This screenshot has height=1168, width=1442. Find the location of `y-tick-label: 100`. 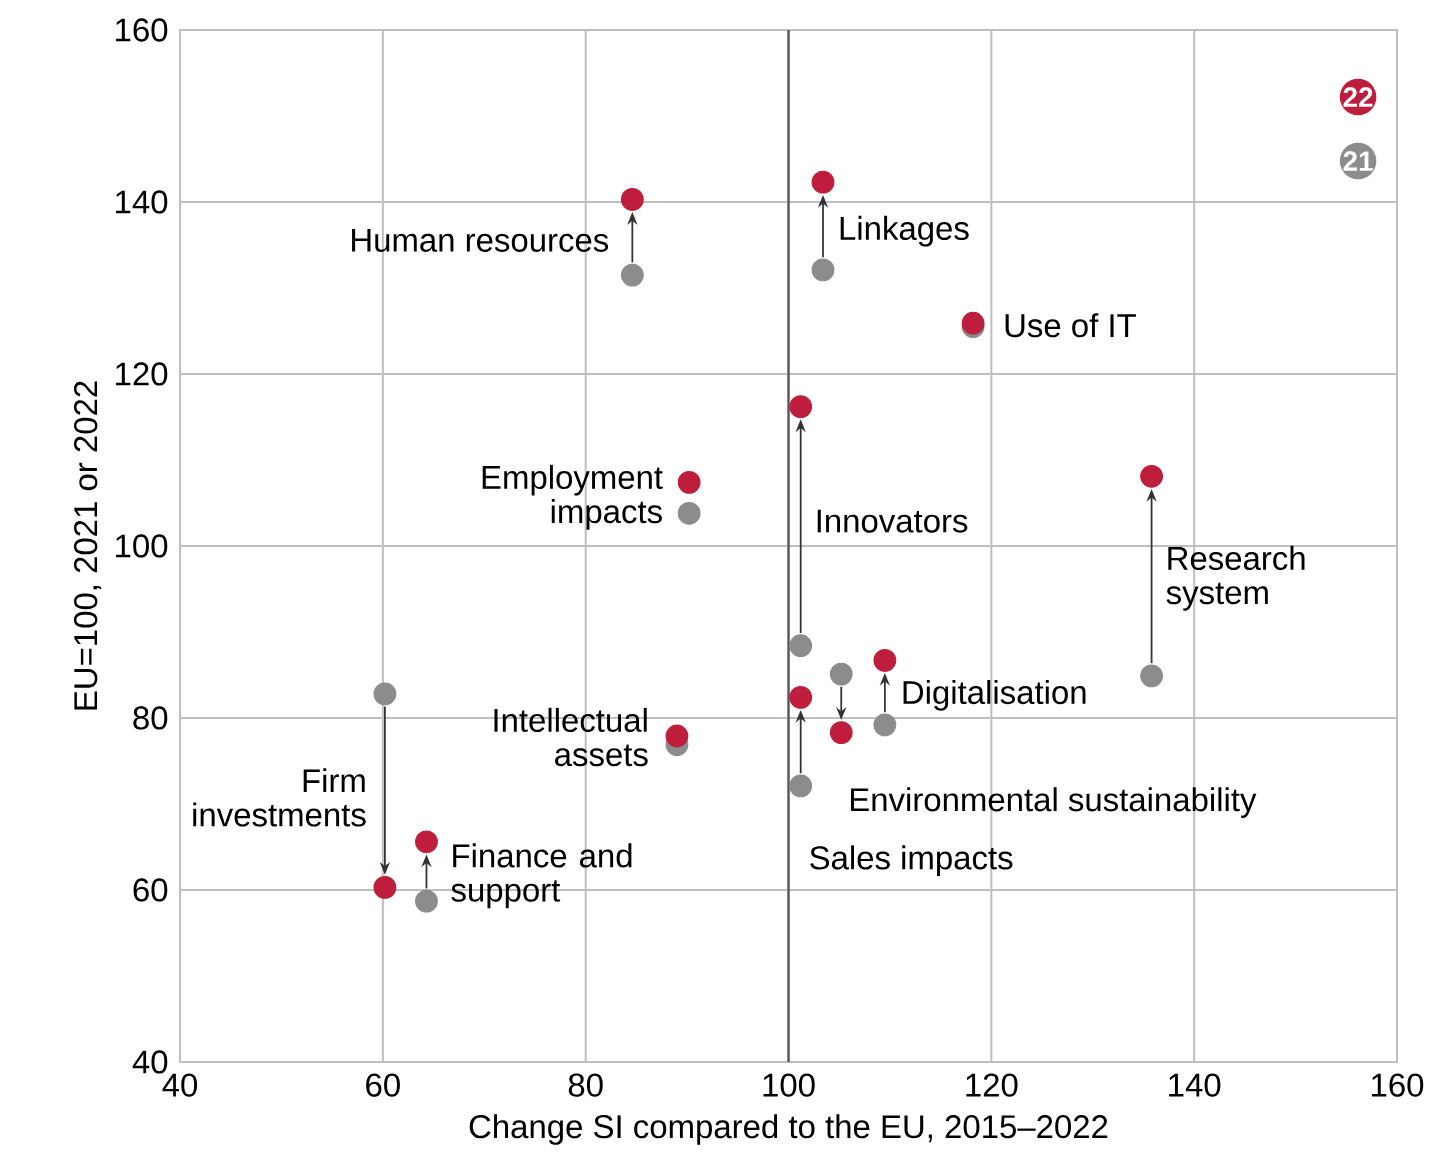

y-tick-label: 100 is located at coordinates (142, 546).